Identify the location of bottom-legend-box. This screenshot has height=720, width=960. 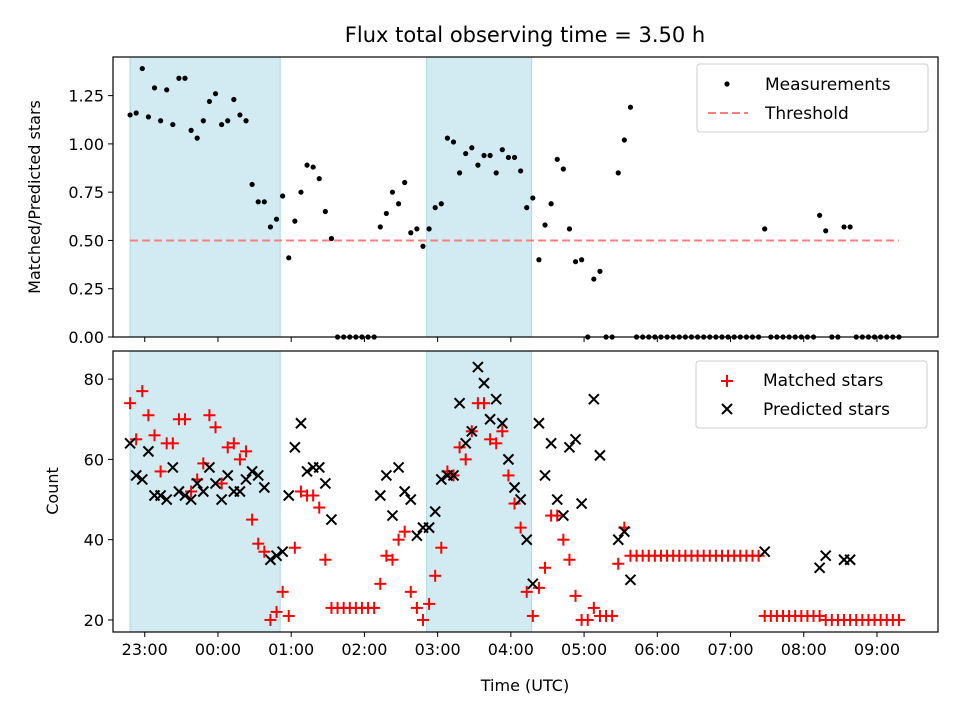
(811, 394).